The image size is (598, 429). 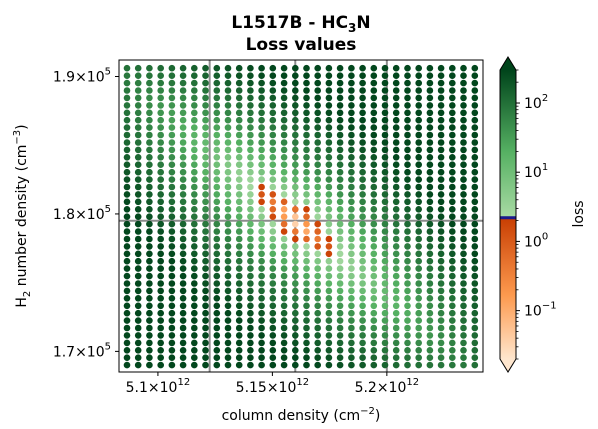 I want to click on chart-title-line1: L1517B - HC3N, so click(x=300, y=24).